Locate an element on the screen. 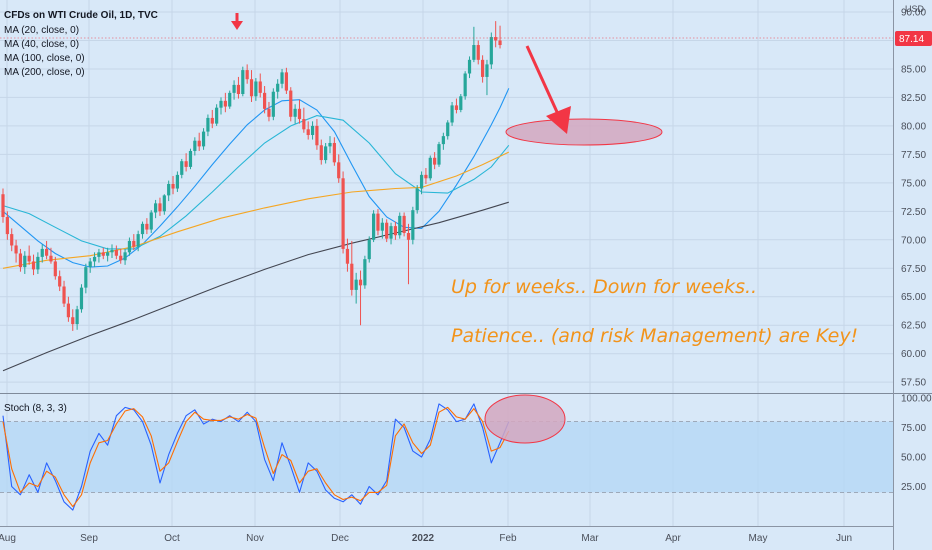 The image size is (932, 550). stoch-legend: Stoch (8, 3, 3) is located at coordinates (35, 408).